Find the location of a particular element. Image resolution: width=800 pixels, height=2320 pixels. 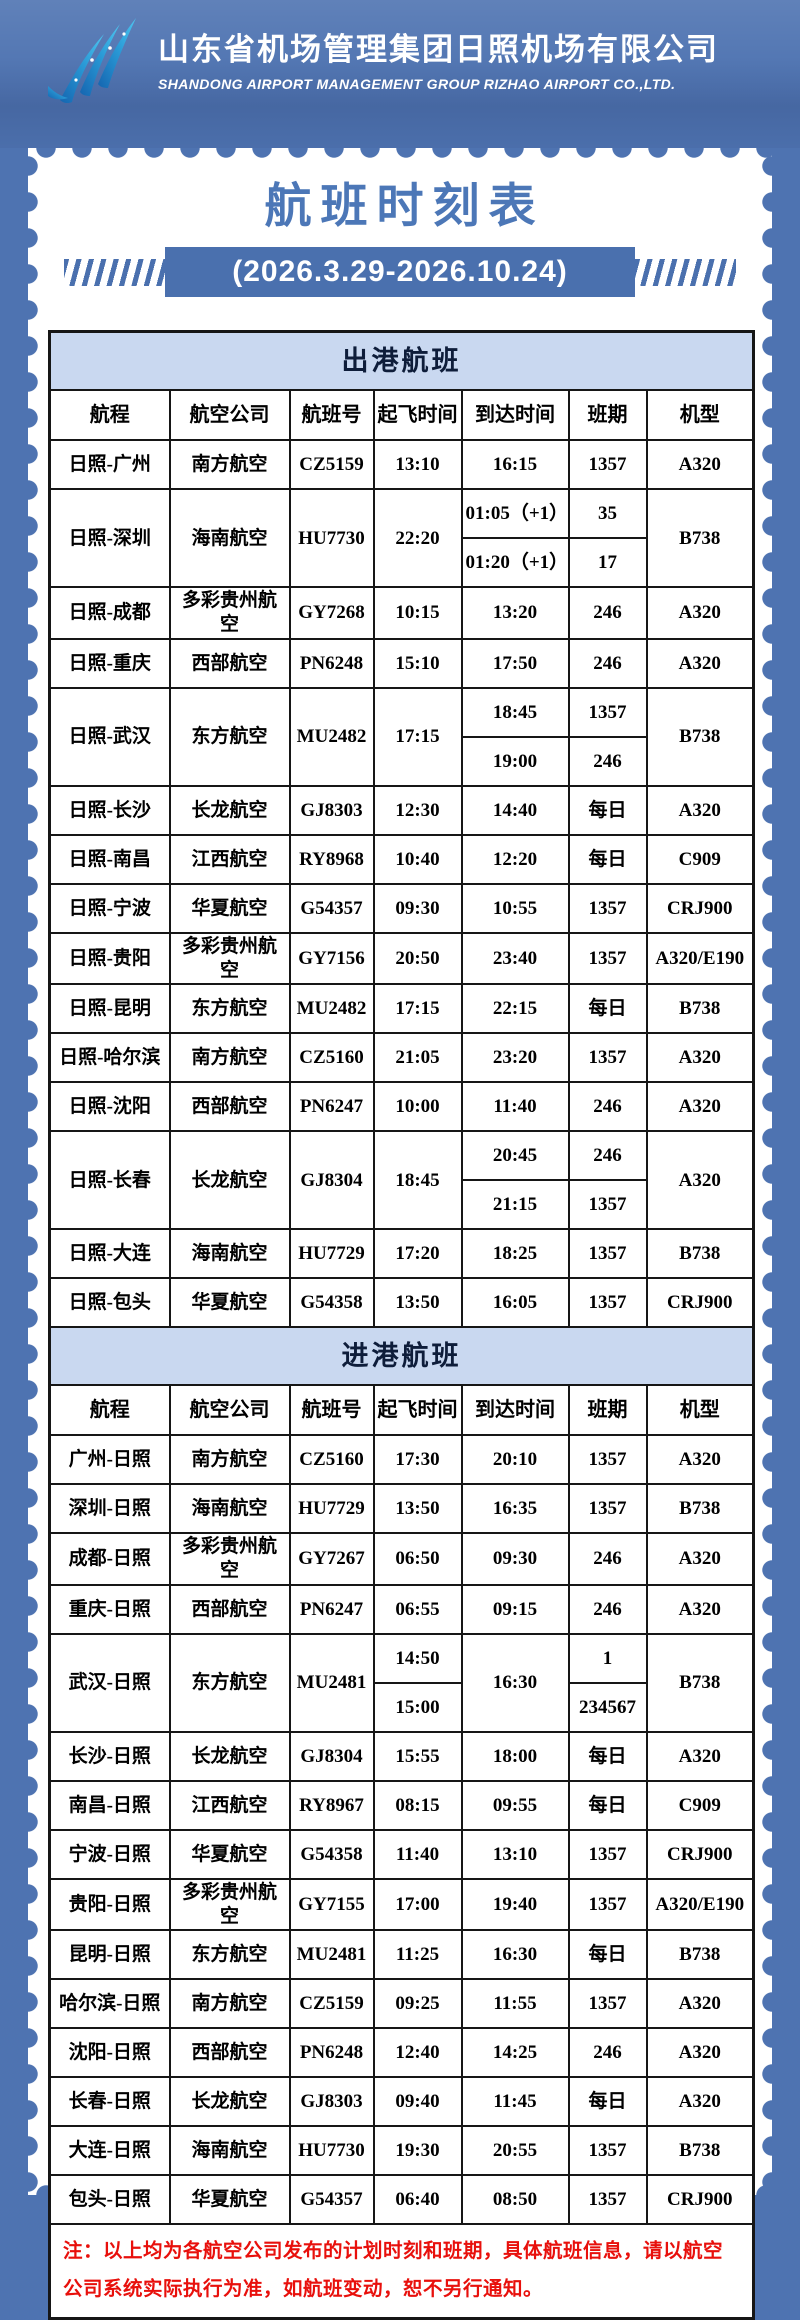

table-row: 出港航班 is located at coordinates (401, 361).